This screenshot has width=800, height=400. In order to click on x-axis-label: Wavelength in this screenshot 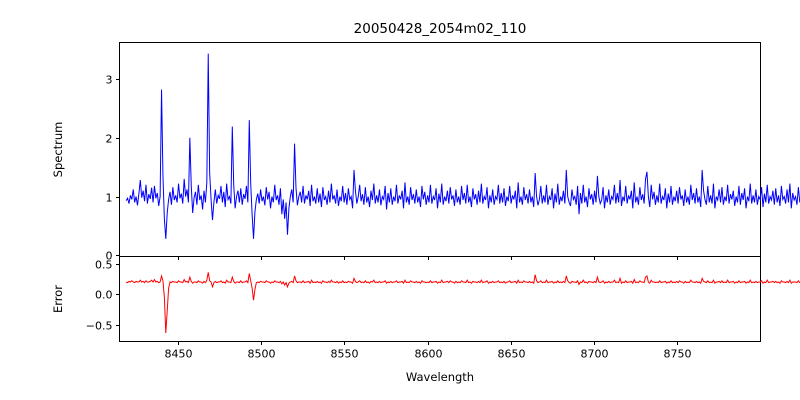, I will do `click(440, 377)`.